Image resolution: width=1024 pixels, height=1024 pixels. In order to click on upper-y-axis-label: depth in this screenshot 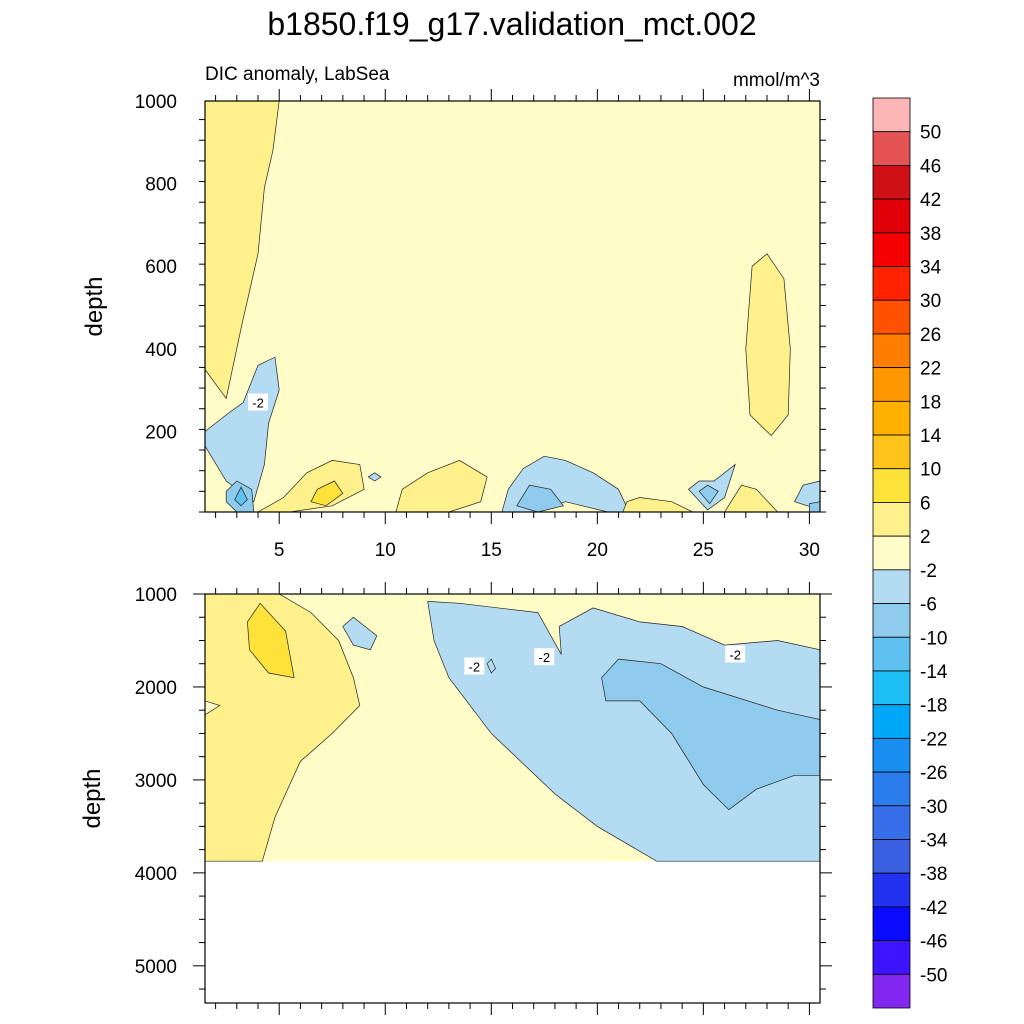, I will do `click(94, 306)`.